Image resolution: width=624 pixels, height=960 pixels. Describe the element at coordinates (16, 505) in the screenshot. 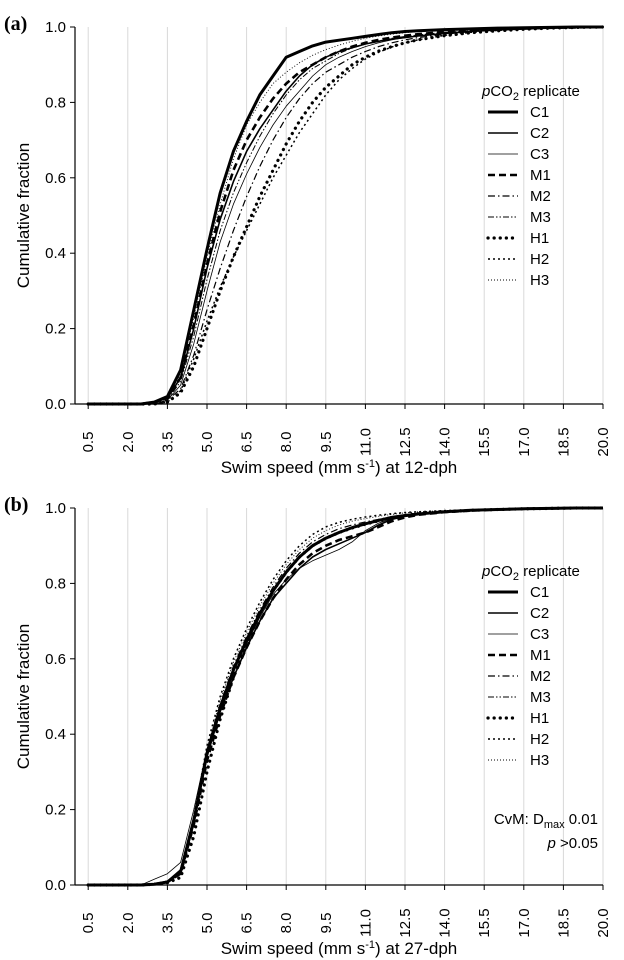

I see `panel-label: (b)` at that location.